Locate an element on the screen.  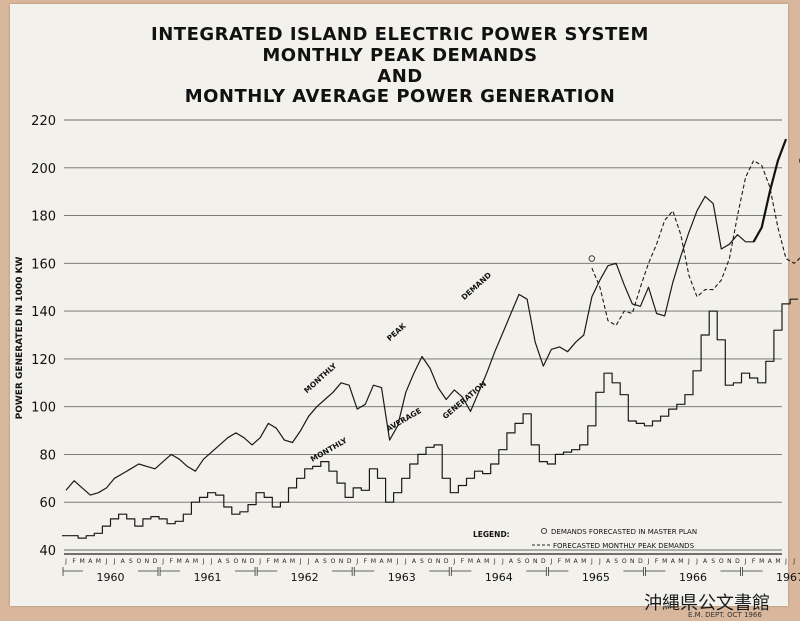
series-annotation: MONTHLY is located at coordinates (329, 450).